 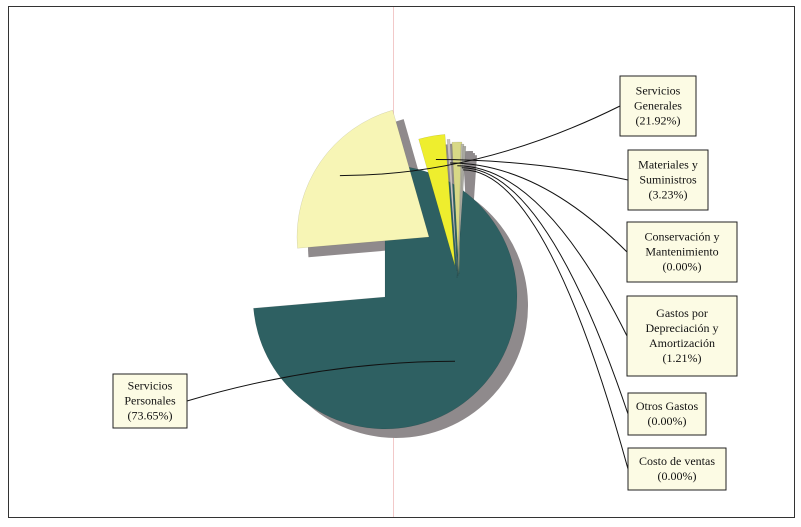 I want to click on label-text-costo-de-ventas-2: (0.00%), so click(x=677, y=476).